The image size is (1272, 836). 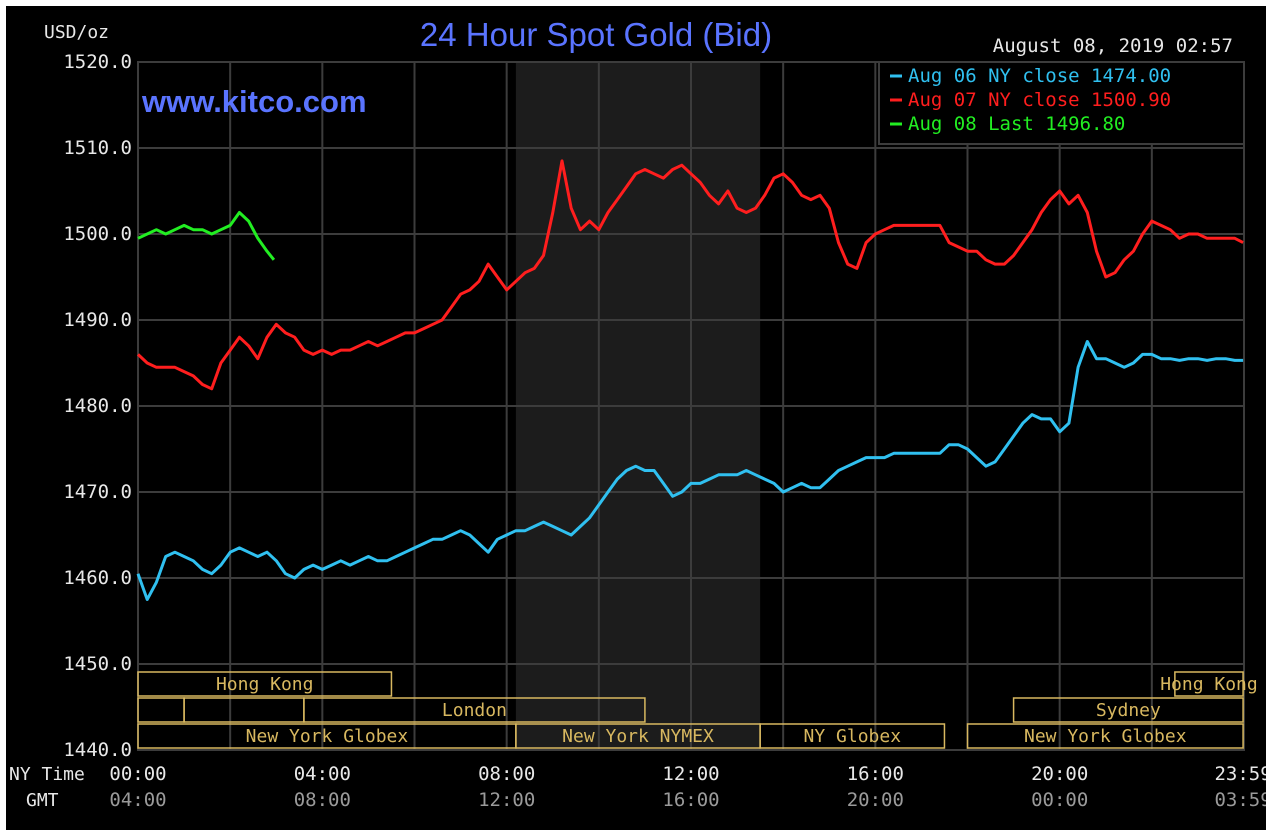 I want to click on chart-title: 24 Hour Spot Gold (Bid), so click(x=596, y=34).